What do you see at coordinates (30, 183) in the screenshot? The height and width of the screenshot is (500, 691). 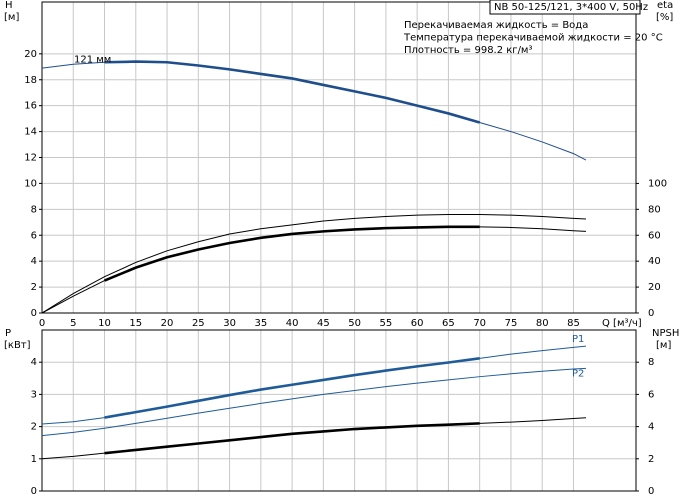 I see `y-tick-label: 10` at bounding box center [30, 183].